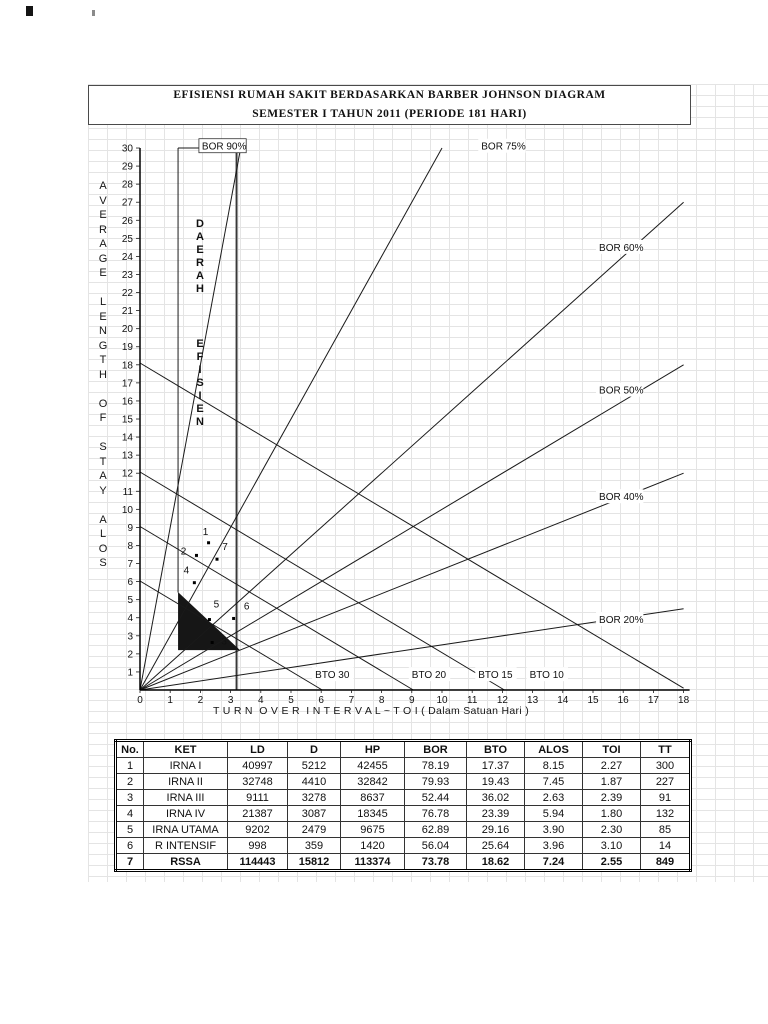 The image size is (768, 1024). What do you see at coordinates (129, 813) in the screenshot?
I see `table-cell: 4` at bounding box center [129, 813].